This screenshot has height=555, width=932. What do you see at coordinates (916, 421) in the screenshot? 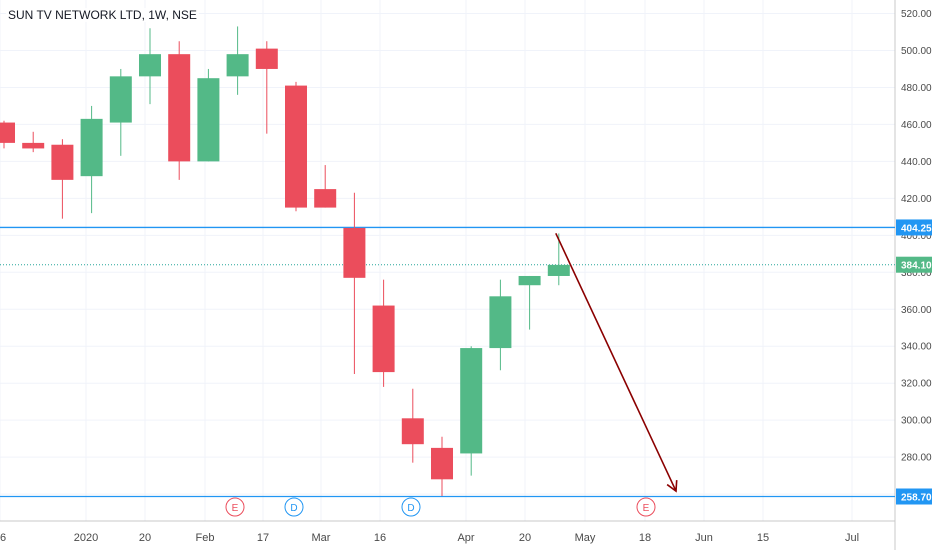
I see `y-tick-label: 300.00` at bounding box center [916, 421].